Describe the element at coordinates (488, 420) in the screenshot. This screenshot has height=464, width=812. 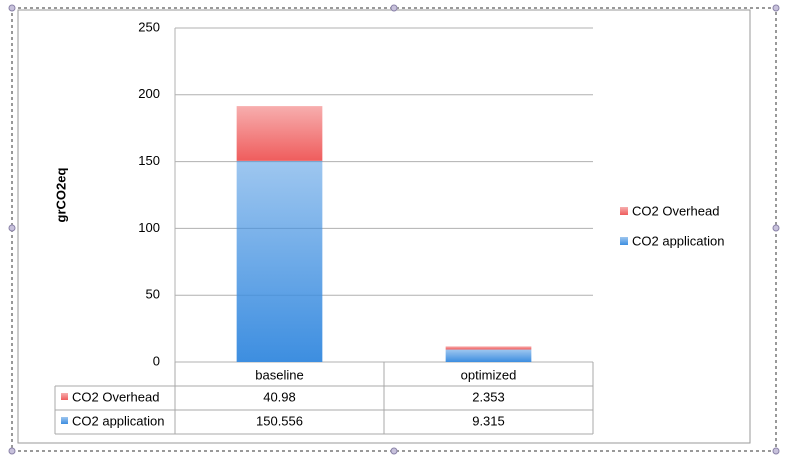
I see `table-value: 9.315` at that location.